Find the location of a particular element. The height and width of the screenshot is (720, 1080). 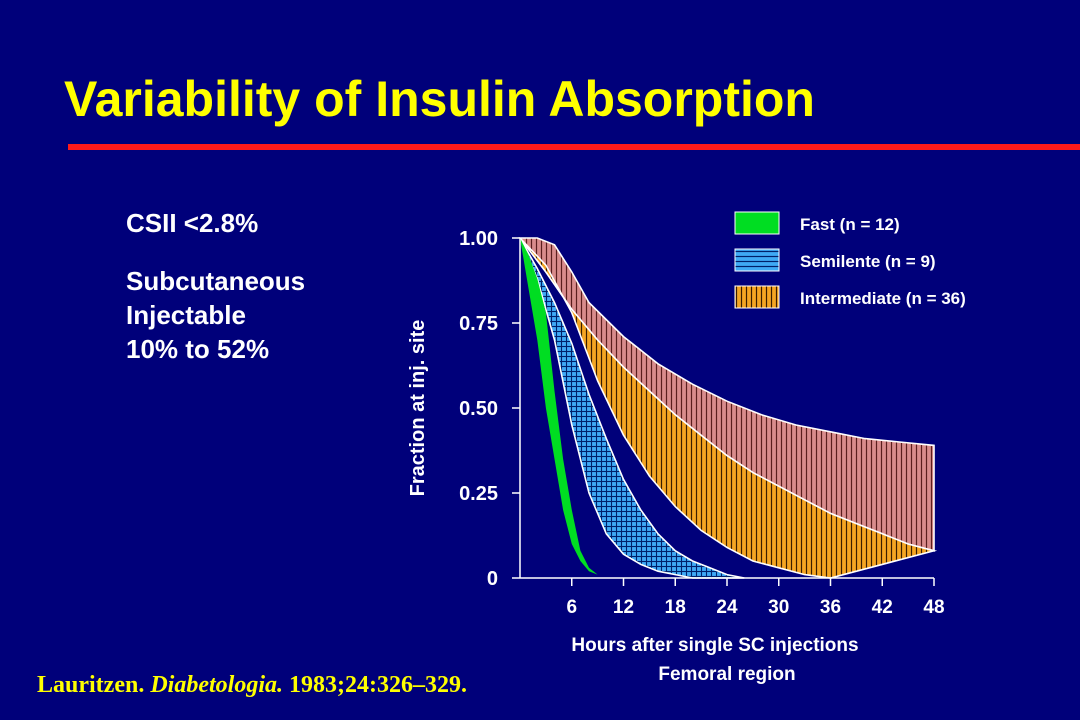

area-semilente is located at coordinates (632, 408).